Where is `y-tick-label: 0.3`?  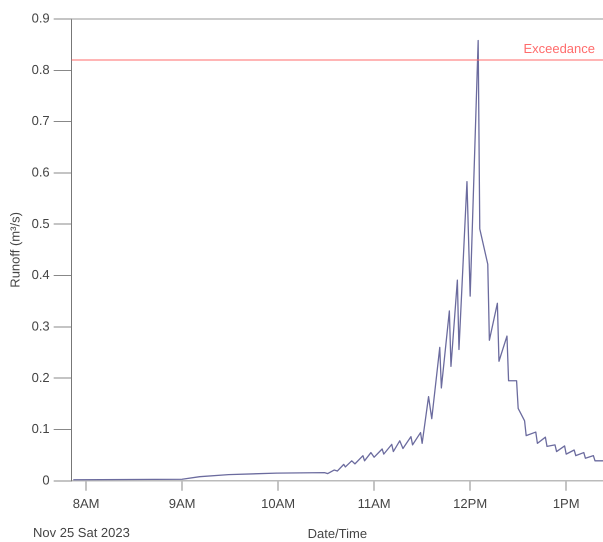
y-tick-label: 0.3 is located at coordinates (41, 326).